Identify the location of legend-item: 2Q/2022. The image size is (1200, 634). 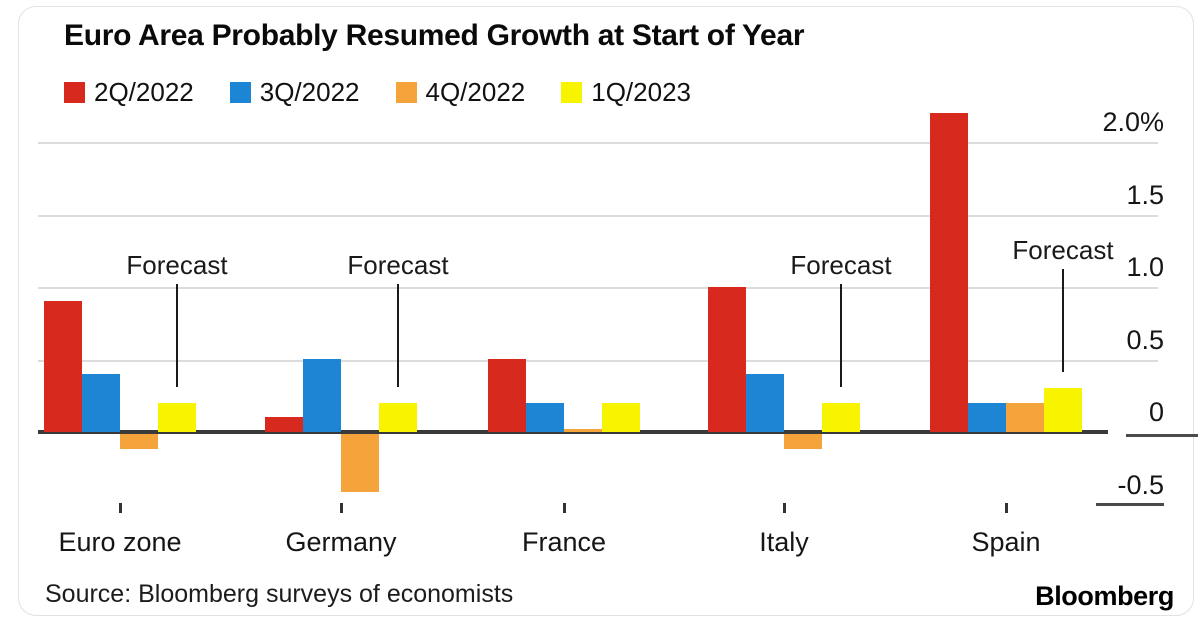
(129, 92).